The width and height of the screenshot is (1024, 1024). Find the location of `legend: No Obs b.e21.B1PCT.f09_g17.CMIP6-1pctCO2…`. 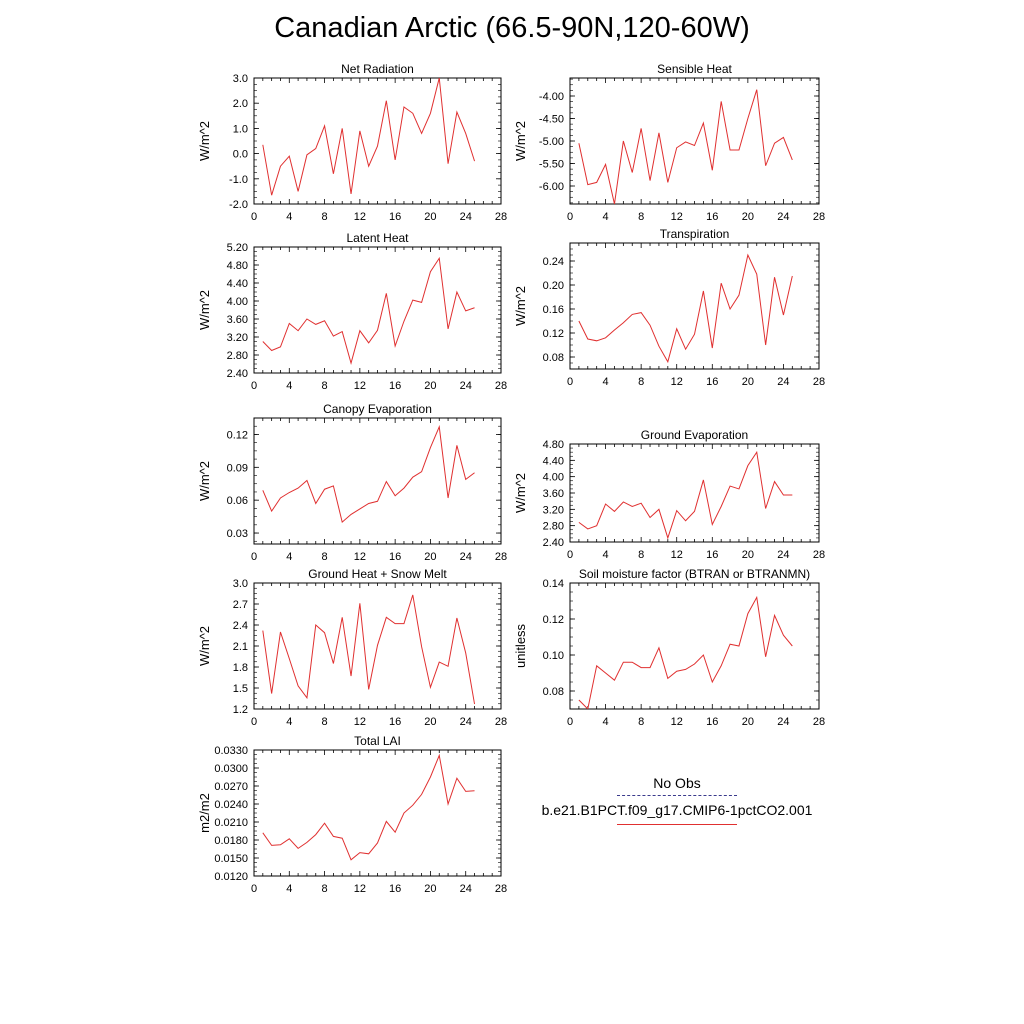

legend: No Obs b.e21.B1PCT.f09_g17.CMIP6-1pctCO2… is located at coordinates (677, 800).